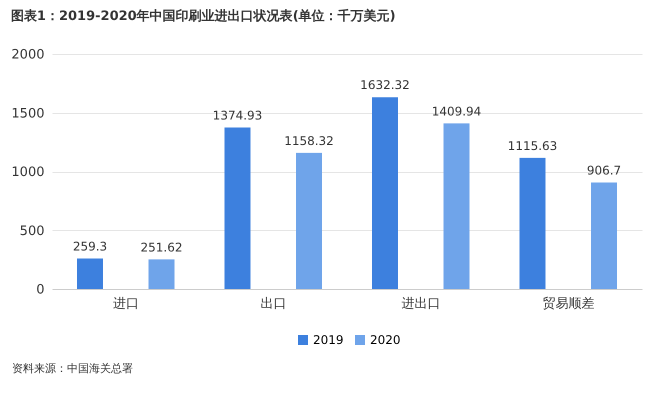  What do you see at coordinates (40, 290) in the screenshot?
I see `y-tick-label: 0` at bounding box center [40, 290].